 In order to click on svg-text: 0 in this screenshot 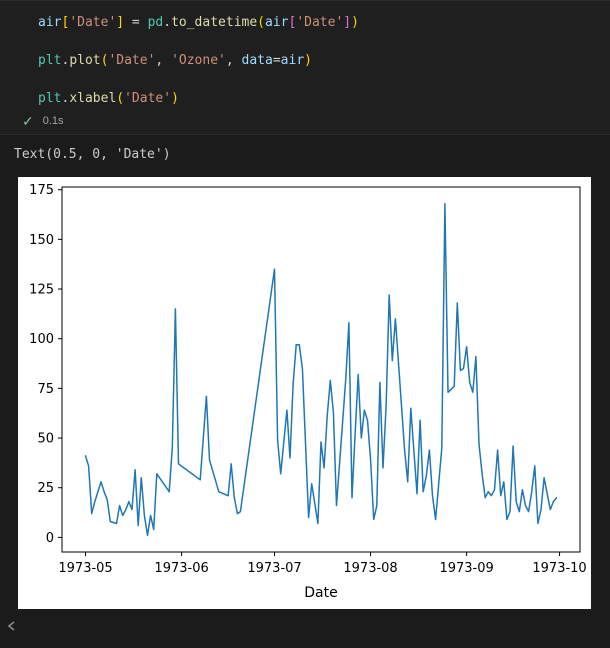, I will do `click(50, 538)`.